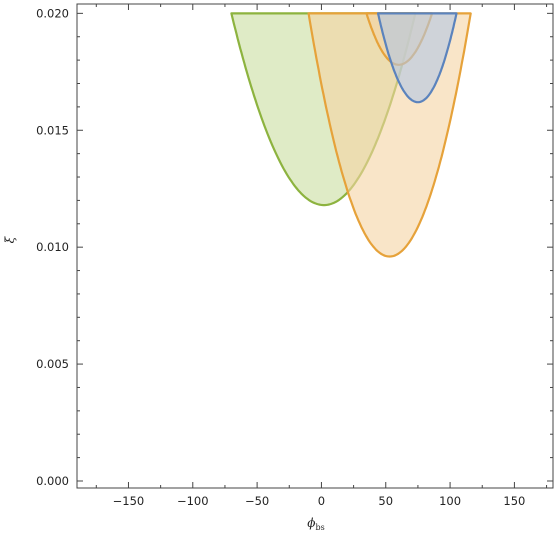  What do you see at coordinates (257, 501) in the screenshot?
I see `x-tick-label: −50` at bounding box center [257, 501].